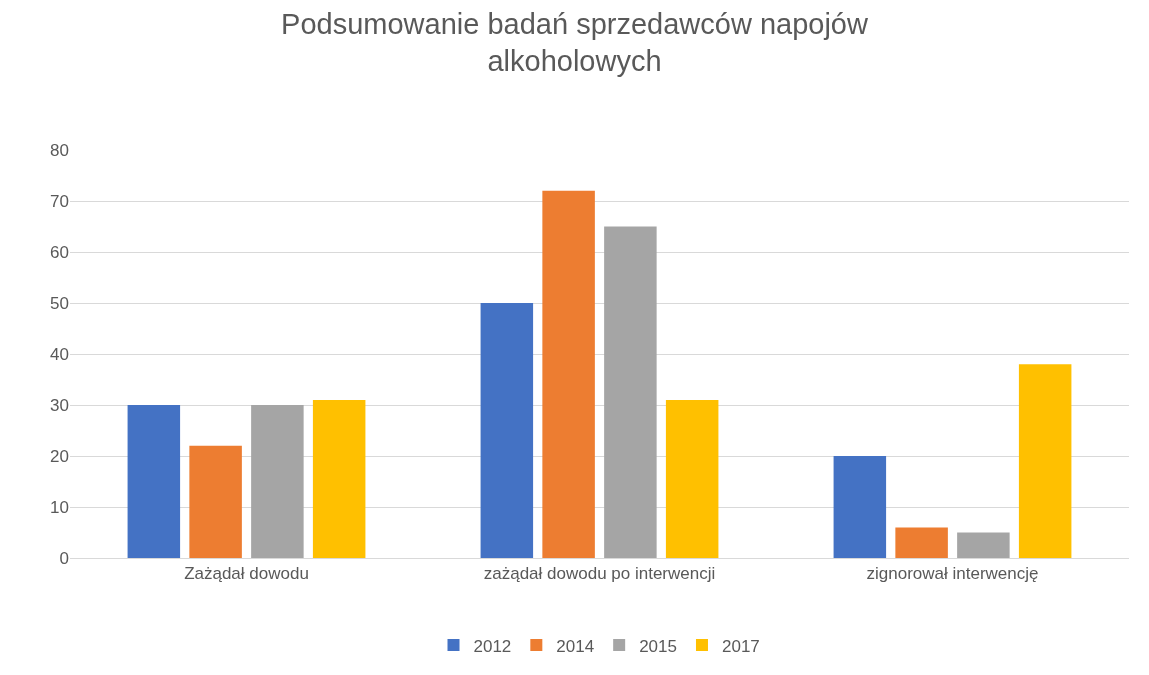 This screenshot has height=675, width=1149. Describe the element at coordinates (575, 42) in the screenshot. I see `chart-title: Podsumowanie badań sprzedawców napojów alkoholowych` at that location.